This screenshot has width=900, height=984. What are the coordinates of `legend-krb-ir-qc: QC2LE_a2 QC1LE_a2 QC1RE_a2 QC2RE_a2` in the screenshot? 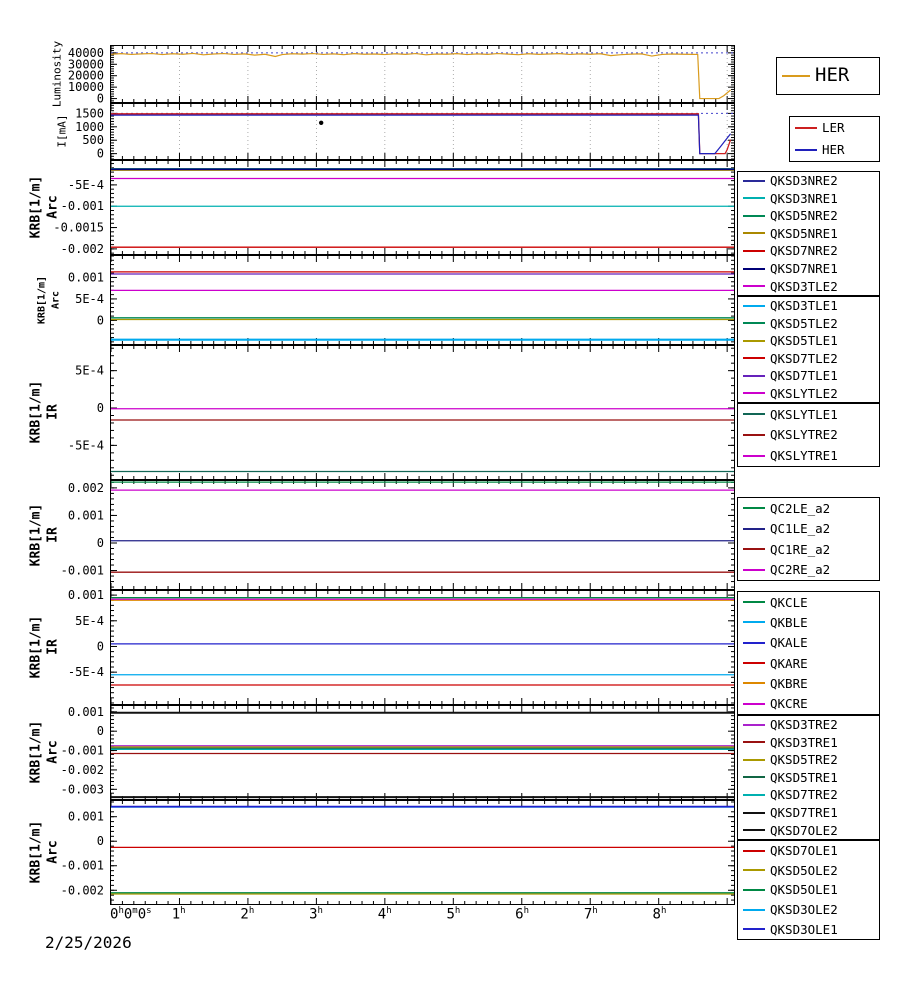 It's located at (808, 539).